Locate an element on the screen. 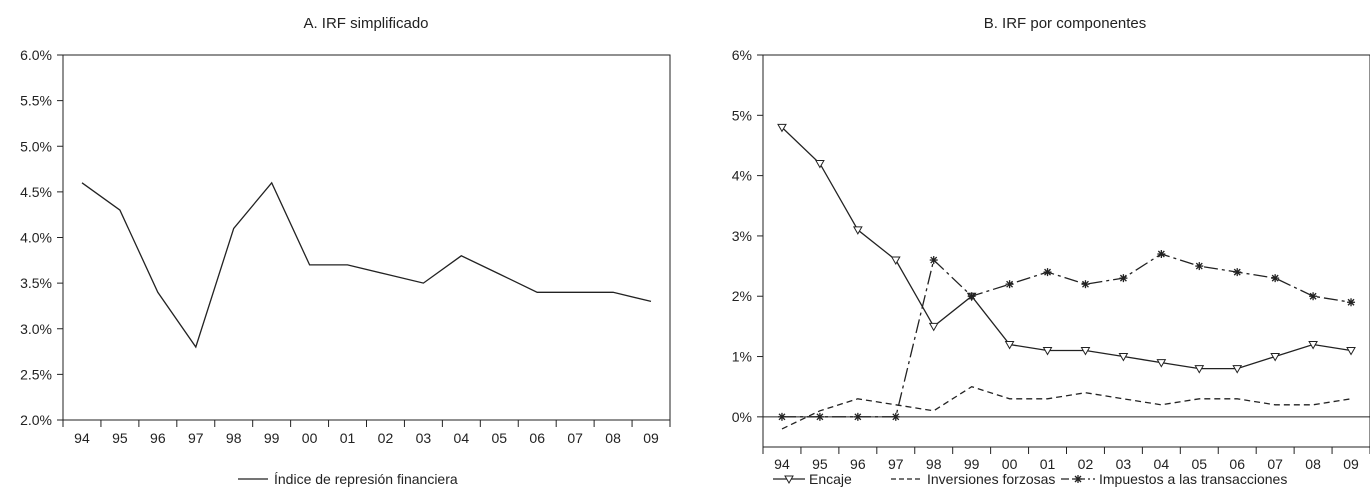  y-tick-label: 2.0% is located at coordinates (36, 420).